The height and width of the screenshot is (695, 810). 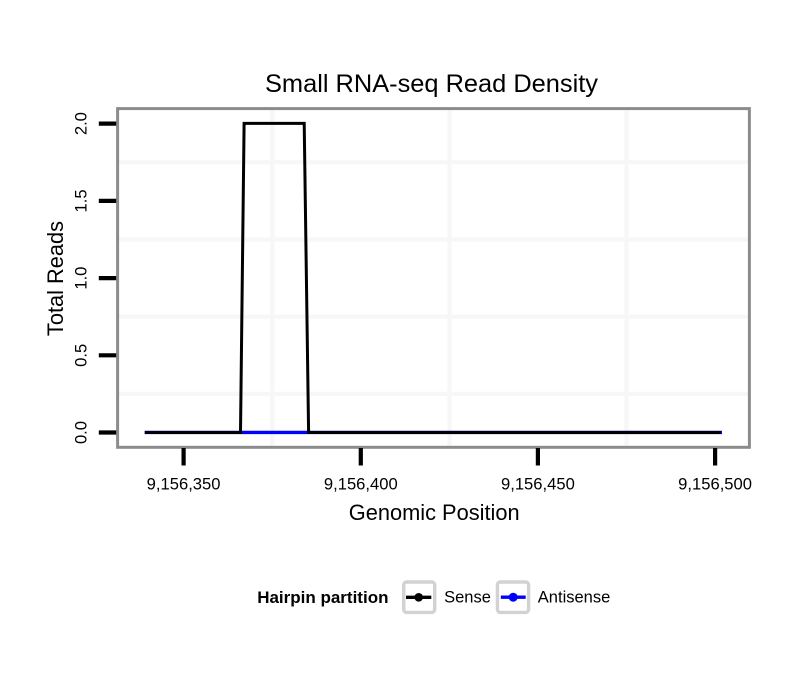 What do you see at coordinates (434, 512) in the screenshot?
I see `svg-text: Genomic Position` at bounding box center [434, 512].